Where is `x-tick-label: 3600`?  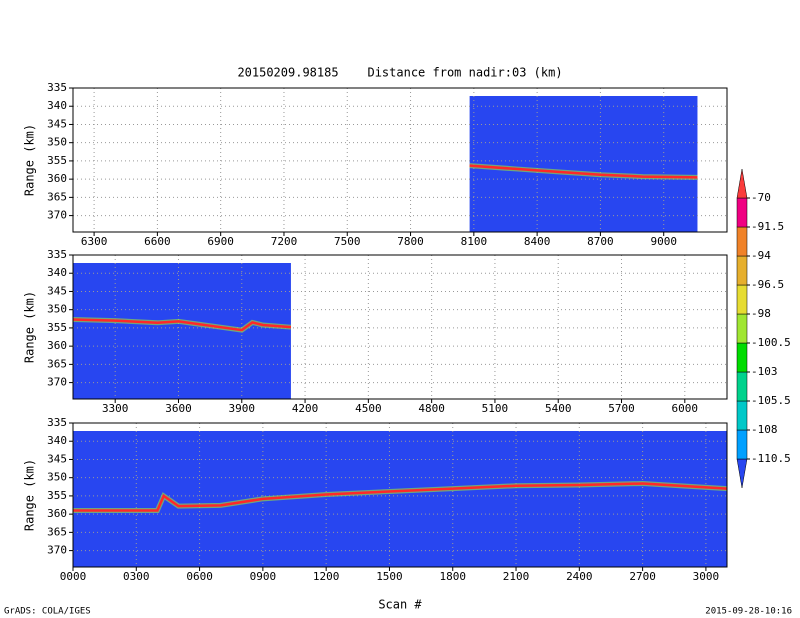 x-tick-label: 3600 is located at coordinates (178, 408).